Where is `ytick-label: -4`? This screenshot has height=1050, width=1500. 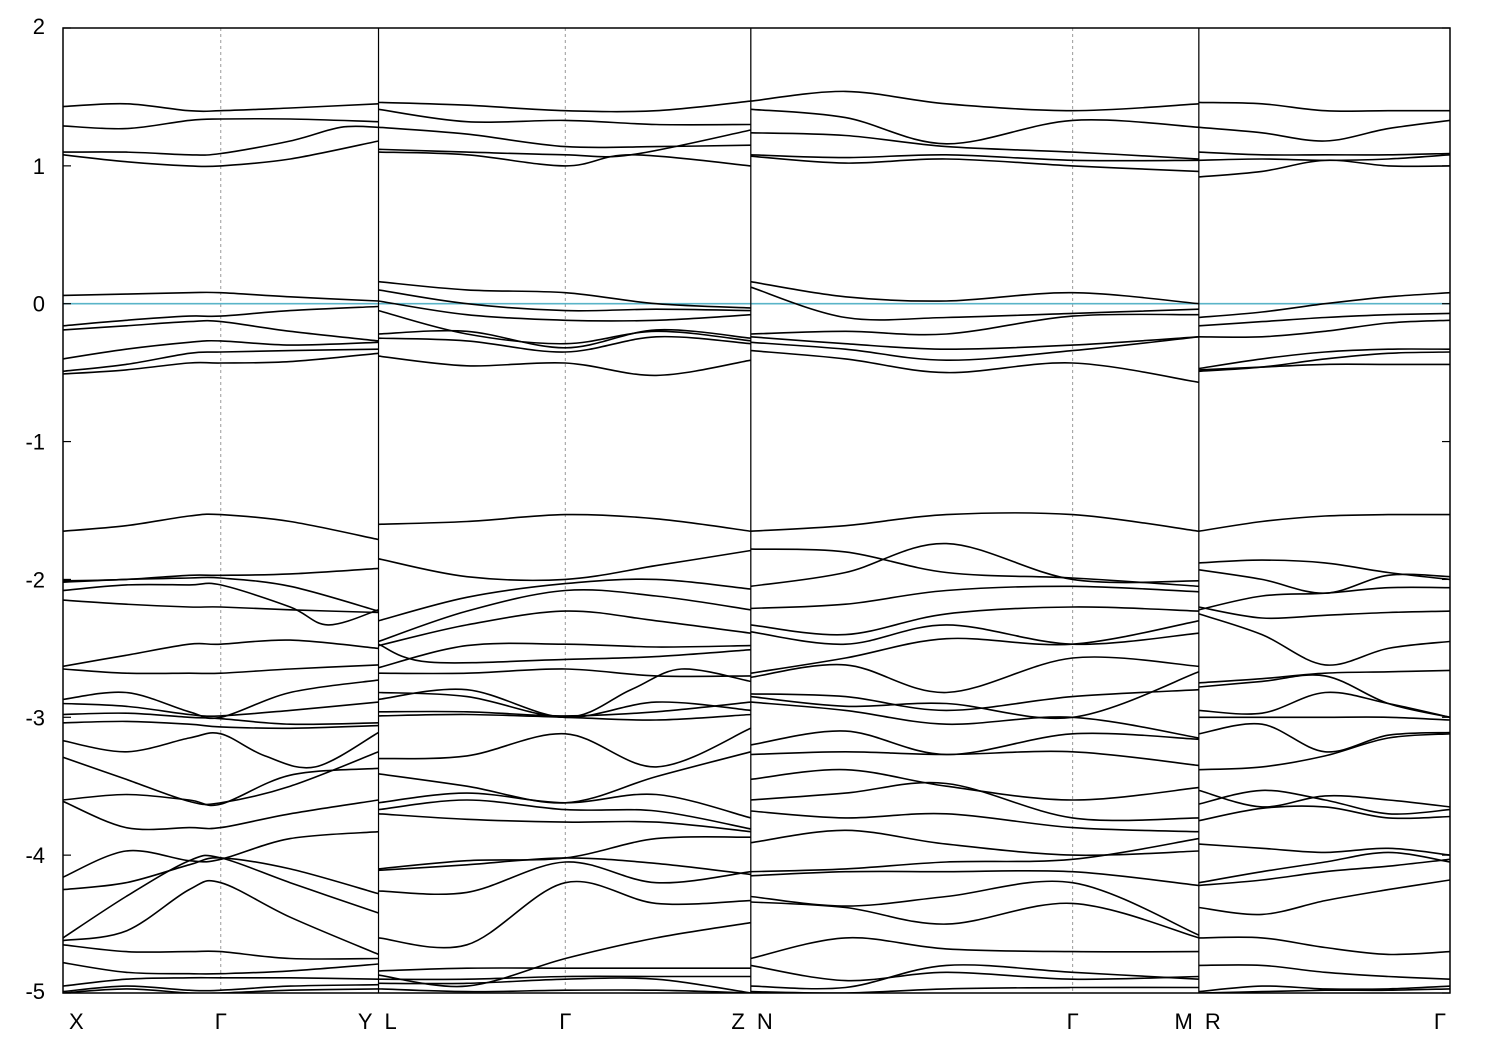 ytick-label: -4 is located at coordinates (35, 855).